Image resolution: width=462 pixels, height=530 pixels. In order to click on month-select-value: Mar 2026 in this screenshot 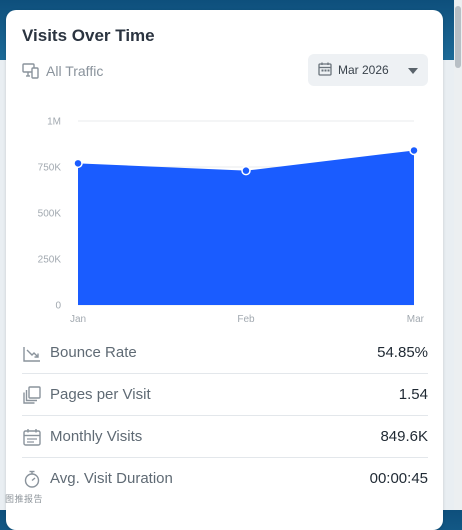, I will do `click(363, 70)`.